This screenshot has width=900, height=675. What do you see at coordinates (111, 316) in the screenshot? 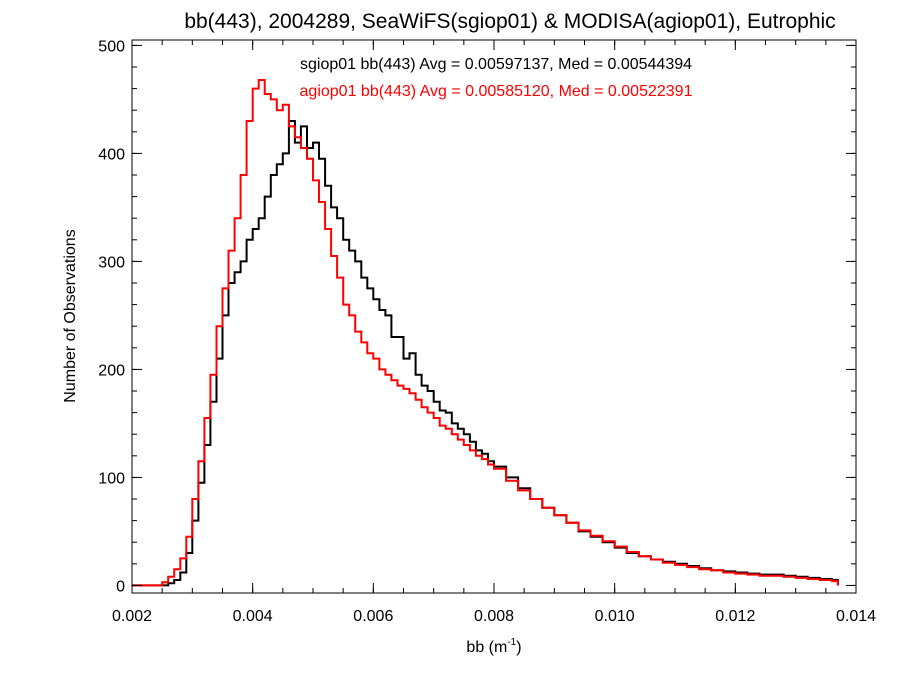
I see `y-tick-labels: 0 100 200 300 400 500` at bounding box center [111, 316].